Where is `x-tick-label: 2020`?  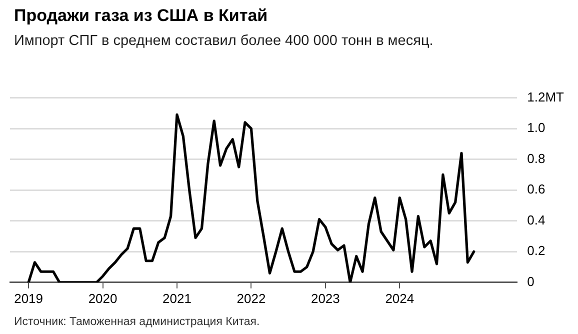 x-tick-label: 2020 is located at coordinates (103, 298).